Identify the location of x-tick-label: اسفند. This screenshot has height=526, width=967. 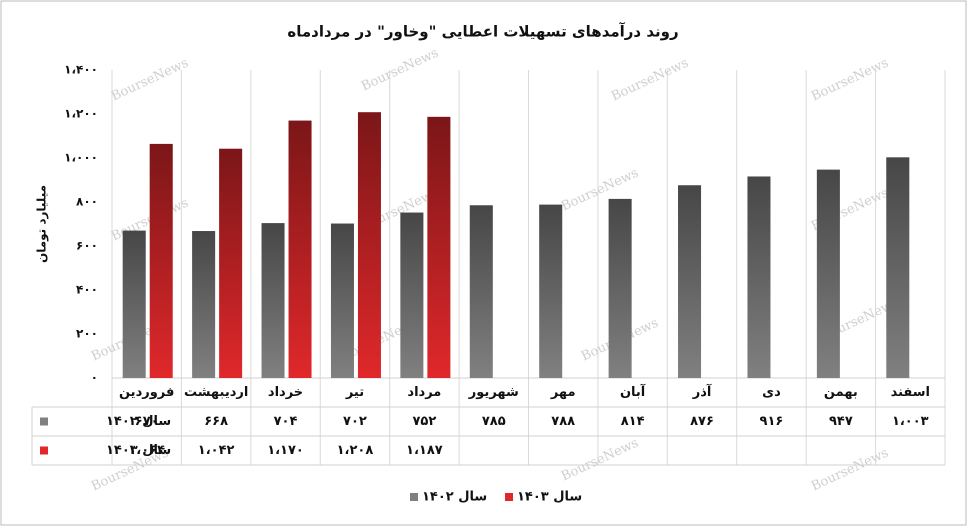
(910, 392).